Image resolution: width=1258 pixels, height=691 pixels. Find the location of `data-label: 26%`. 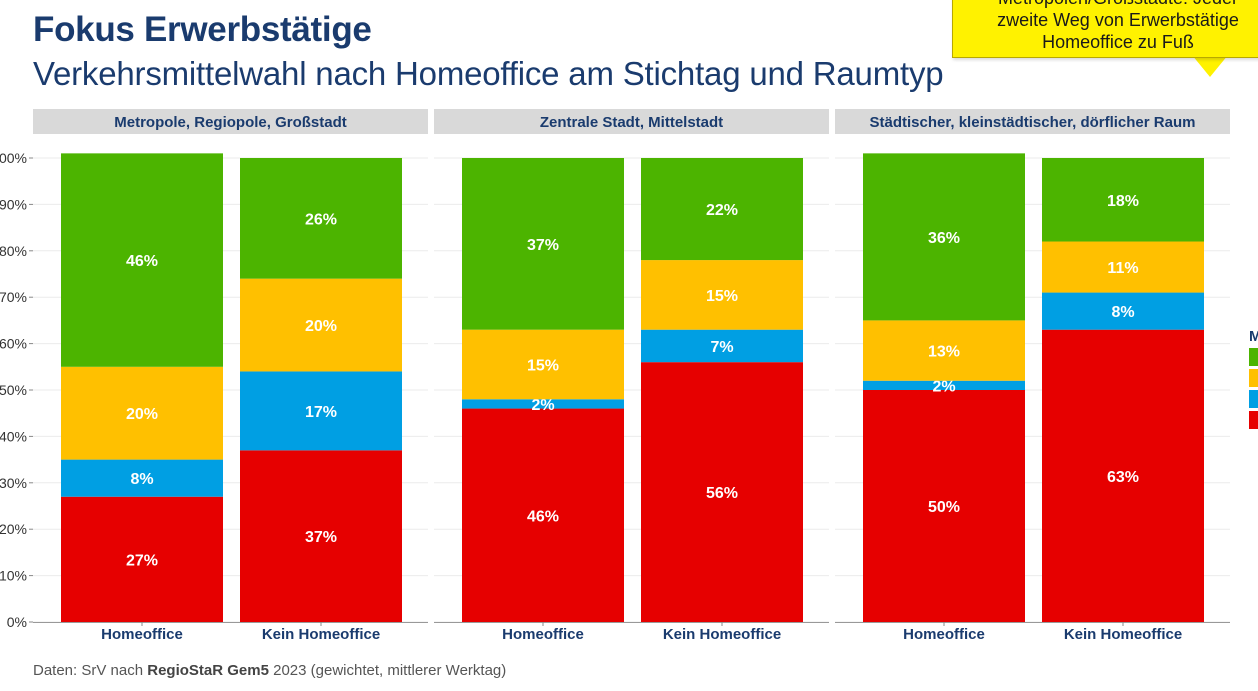

data-label: 26% is located at coordinates (321, 219).